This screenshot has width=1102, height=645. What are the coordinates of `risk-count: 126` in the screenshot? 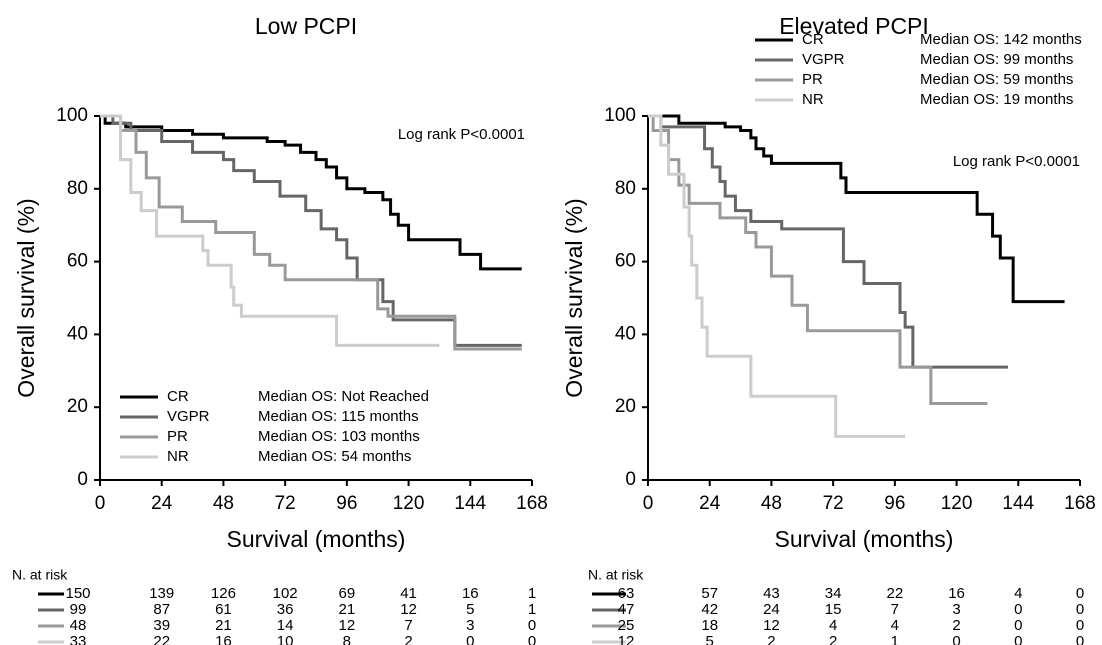 It's located at (223, 593).